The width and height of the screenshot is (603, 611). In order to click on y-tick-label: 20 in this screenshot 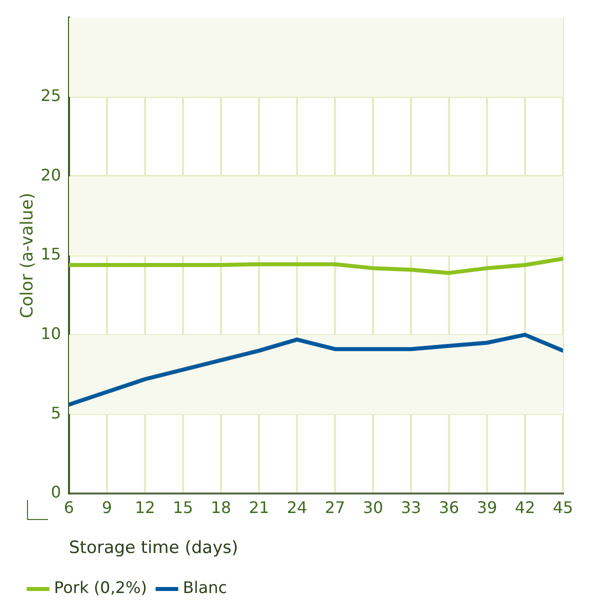, I will do `click(50, 174)`.